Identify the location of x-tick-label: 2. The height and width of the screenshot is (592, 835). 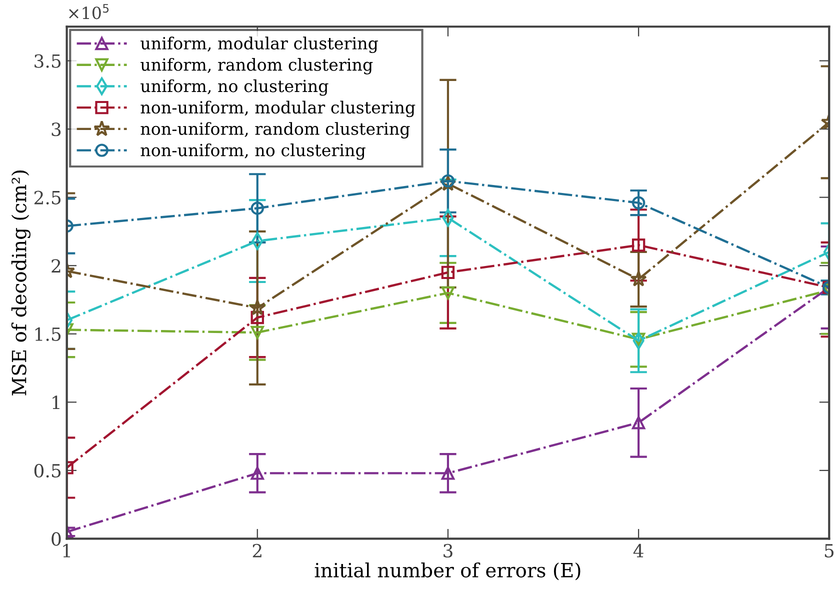
(257, 551).